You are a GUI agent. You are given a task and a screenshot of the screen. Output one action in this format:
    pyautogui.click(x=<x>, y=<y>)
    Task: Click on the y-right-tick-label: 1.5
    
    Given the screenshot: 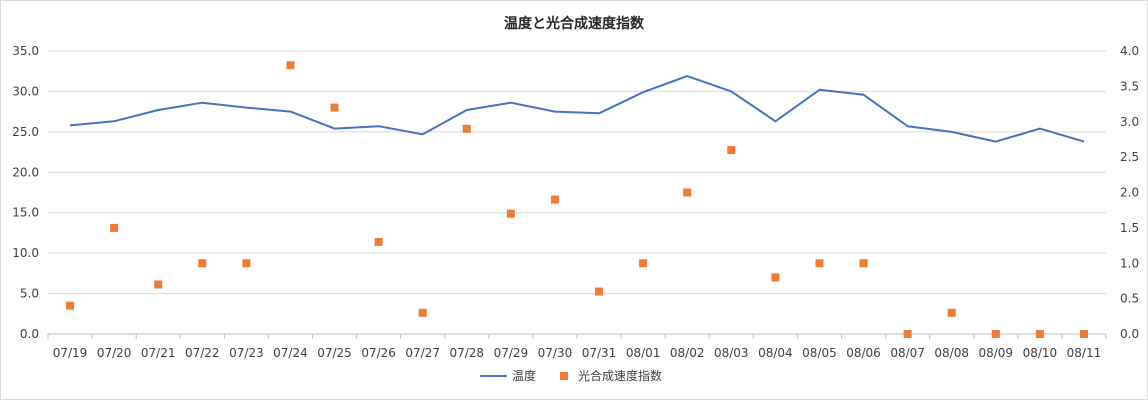 What is the action you would take?
    pyautogui.click(x=1129, y=228)
    